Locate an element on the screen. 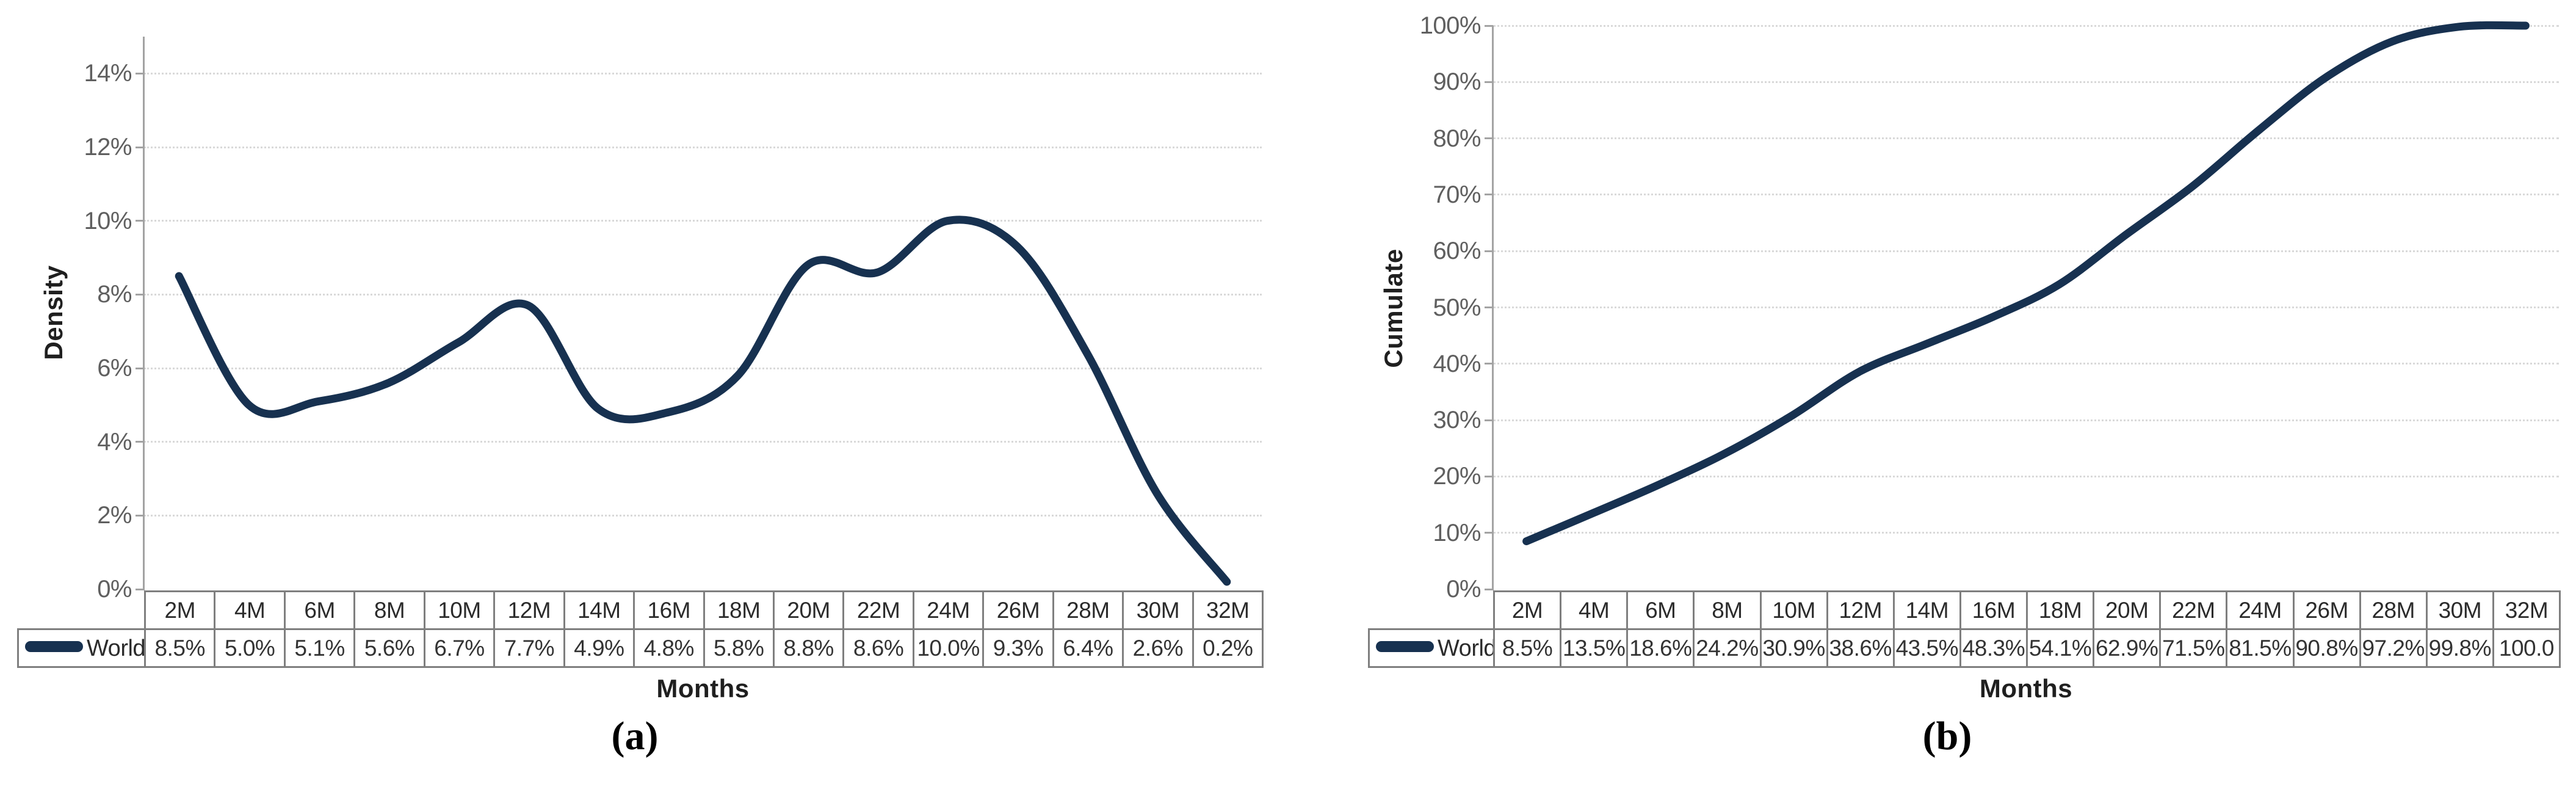 This screenshot has height=787, width=2576. x-category-cell: 18M is located at coordinates (739, 610).